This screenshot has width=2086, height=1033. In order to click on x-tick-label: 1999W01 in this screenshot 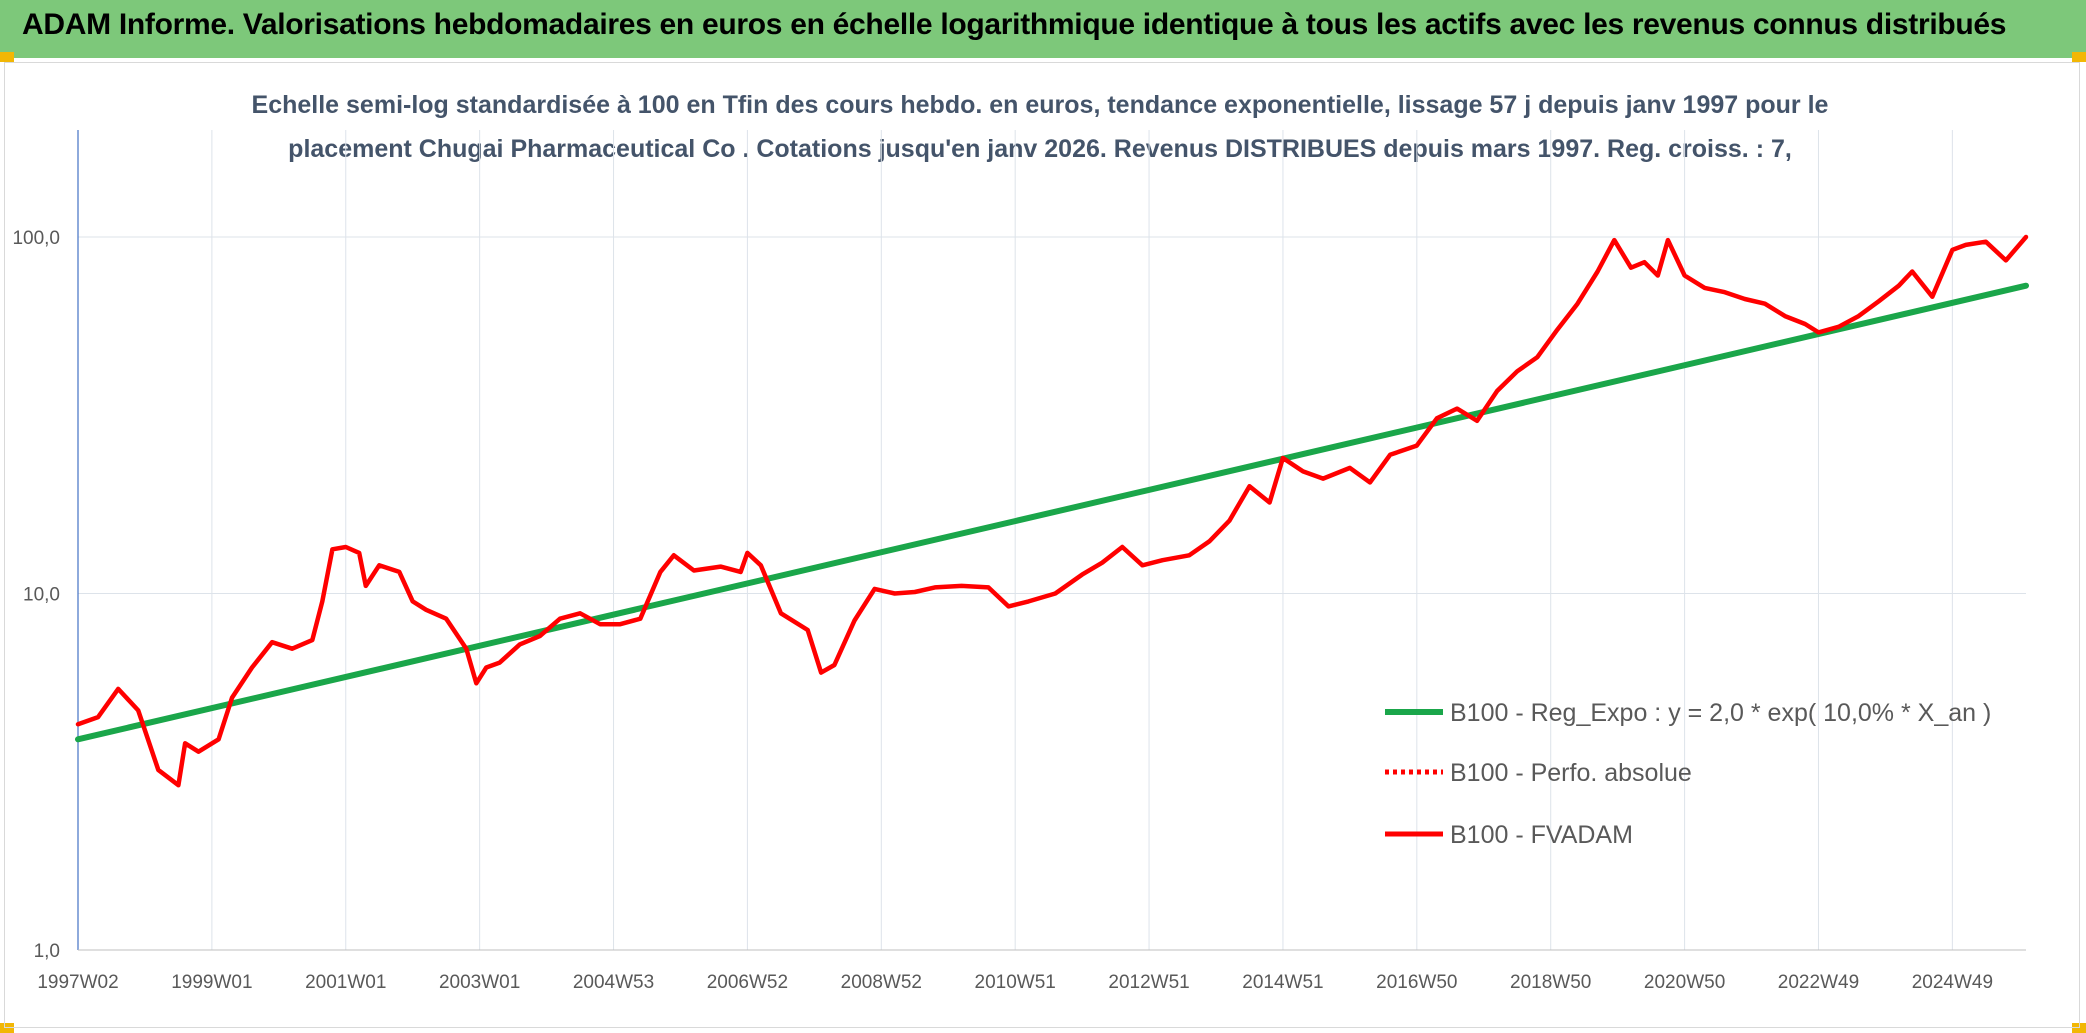, I will do `click(211, 982)`.